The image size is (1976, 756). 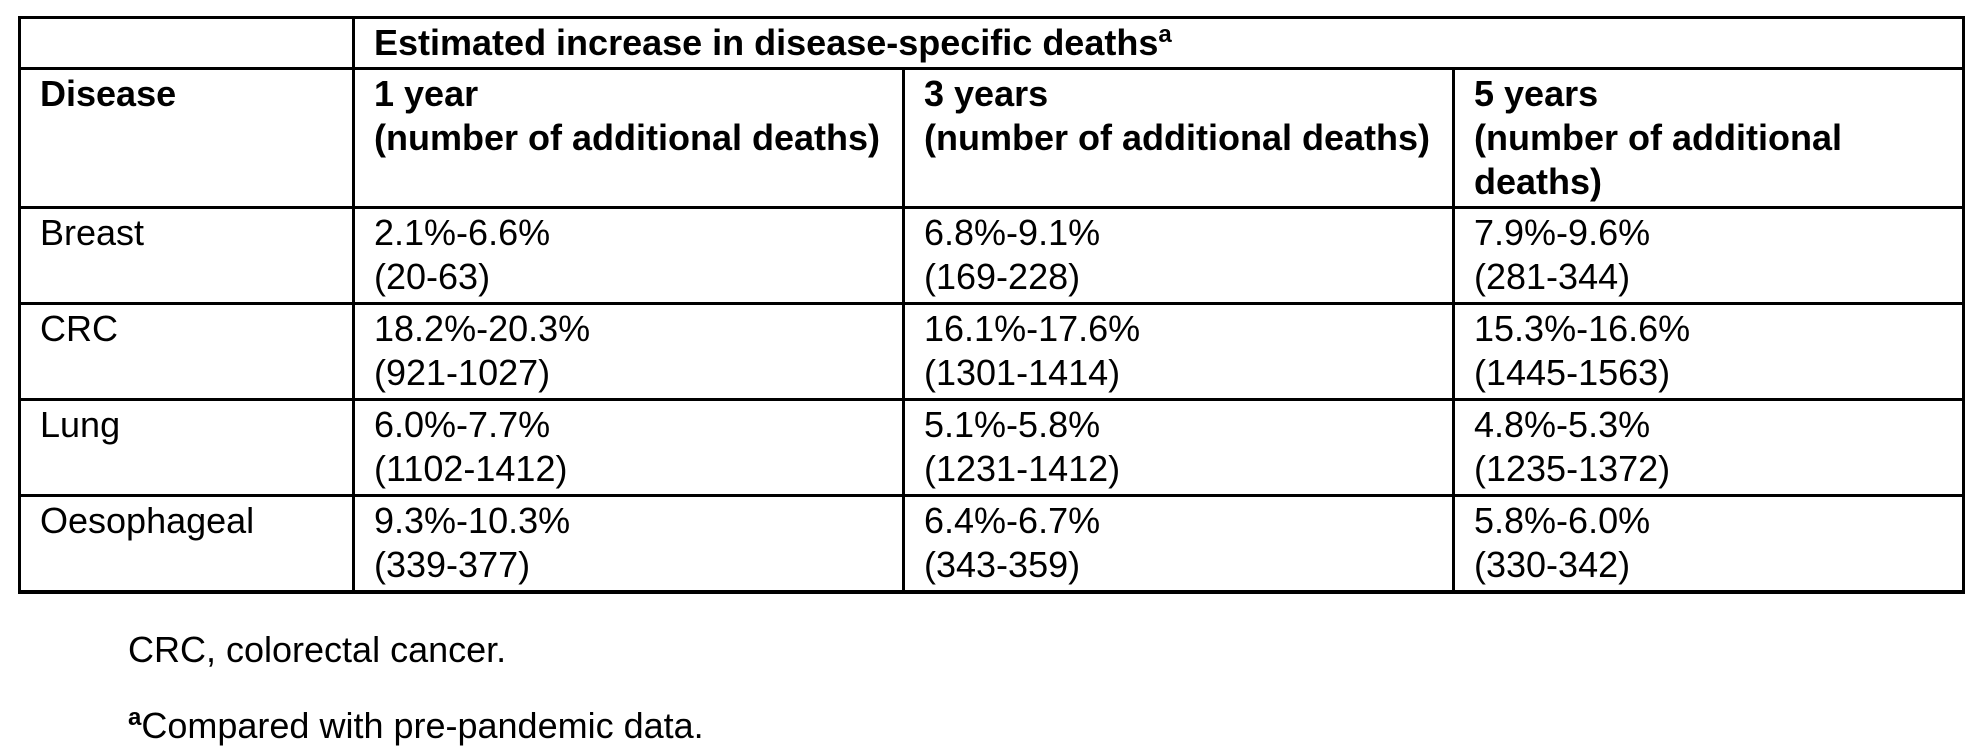 I want to click on cell-death-count: (1445-1563), so click(x=1572, y=372).